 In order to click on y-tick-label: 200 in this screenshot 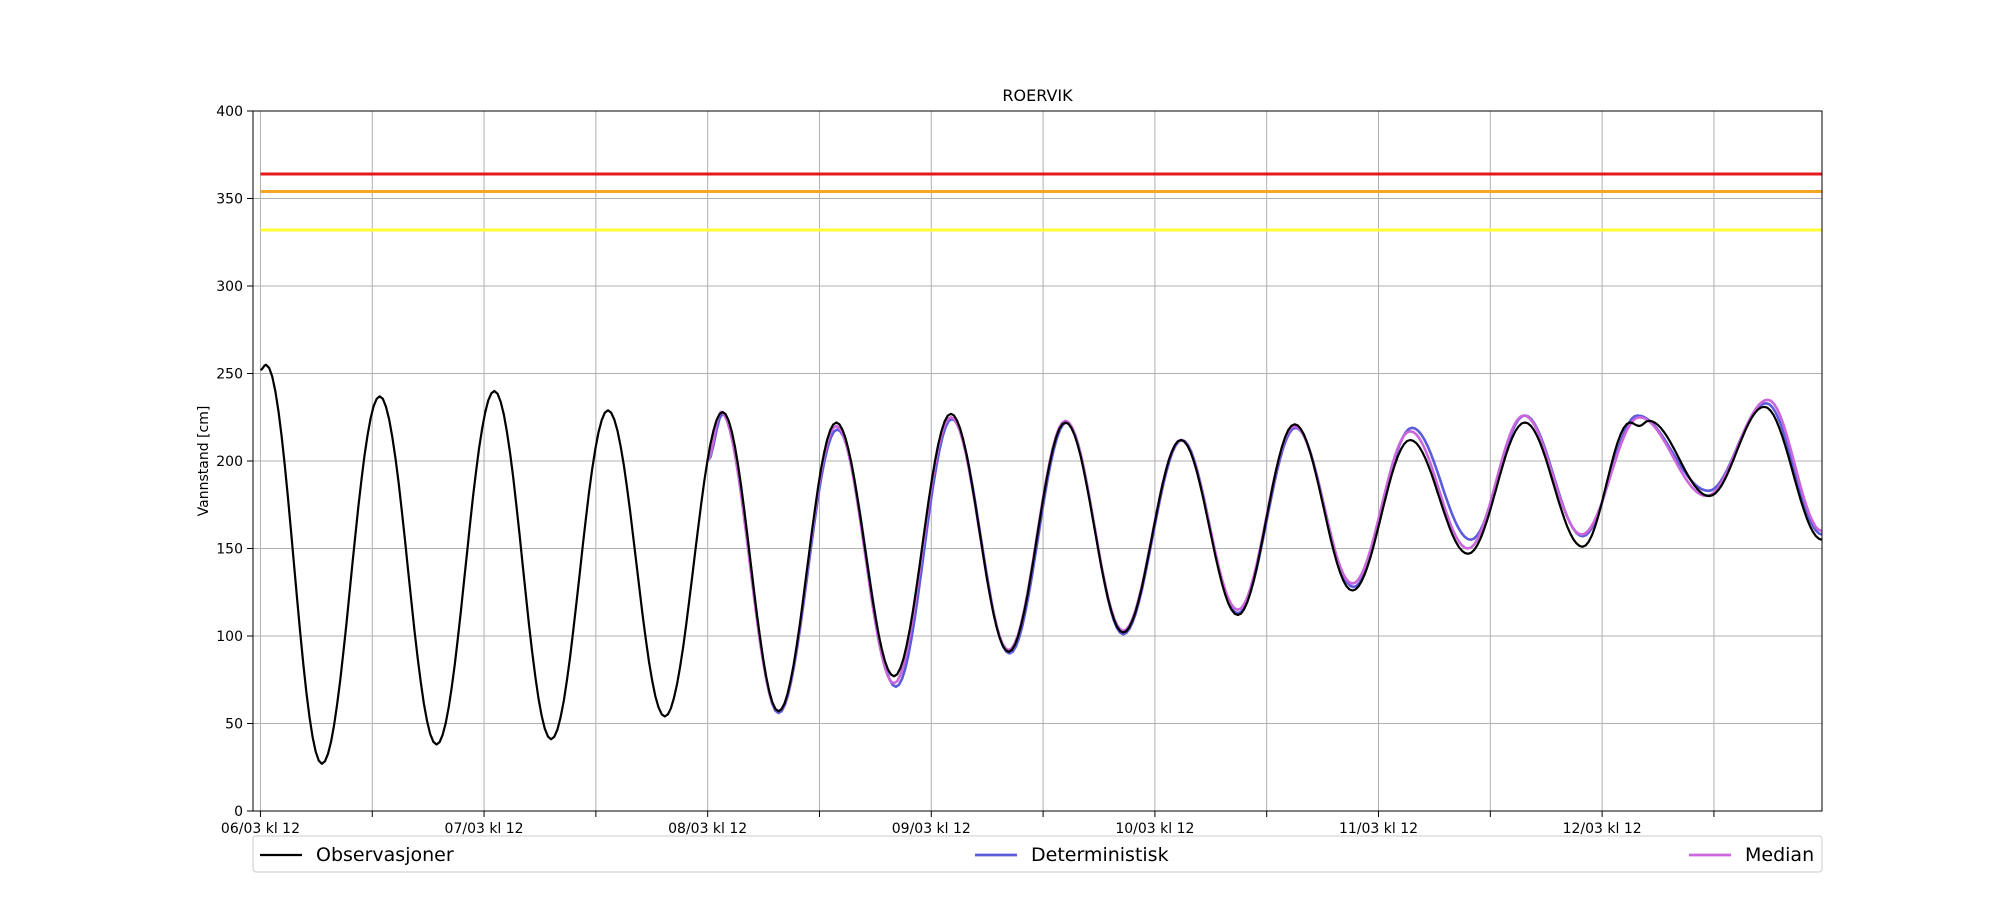, I will do `click(229, 462)`.